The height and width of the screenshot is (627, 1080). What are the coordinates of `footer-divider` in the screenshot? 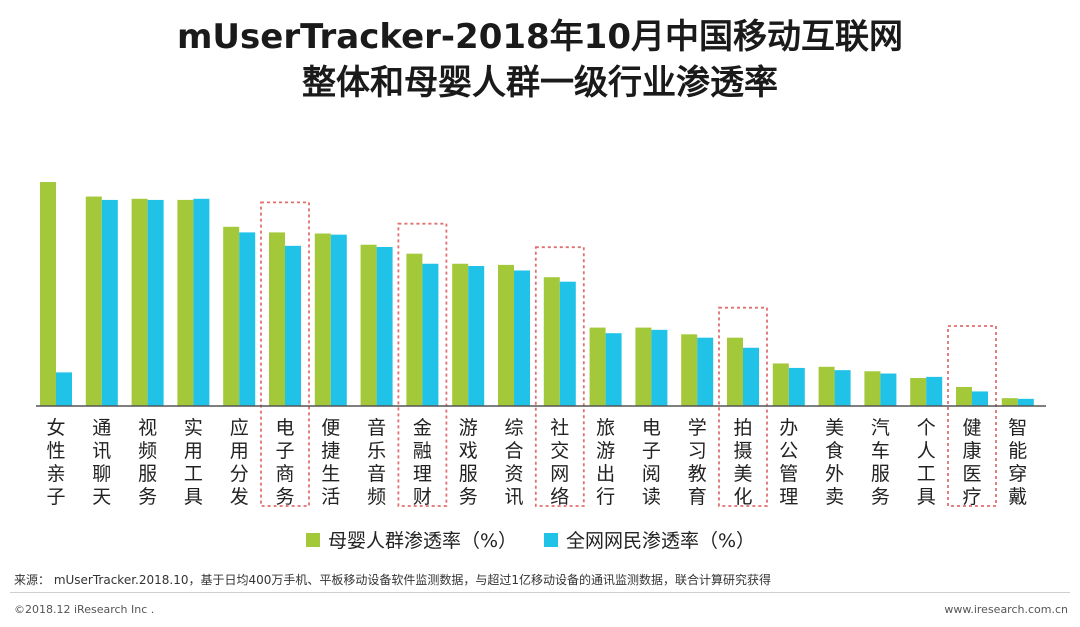 It's located at (540, 592).